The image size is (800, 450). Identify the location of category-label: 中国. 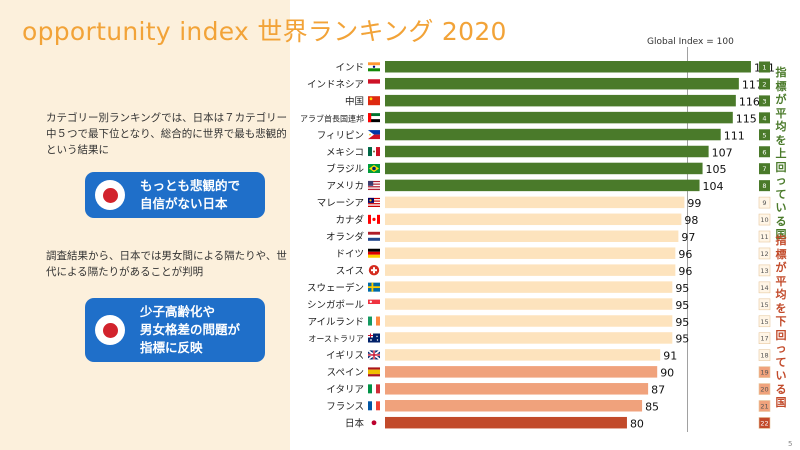
(354, 101).